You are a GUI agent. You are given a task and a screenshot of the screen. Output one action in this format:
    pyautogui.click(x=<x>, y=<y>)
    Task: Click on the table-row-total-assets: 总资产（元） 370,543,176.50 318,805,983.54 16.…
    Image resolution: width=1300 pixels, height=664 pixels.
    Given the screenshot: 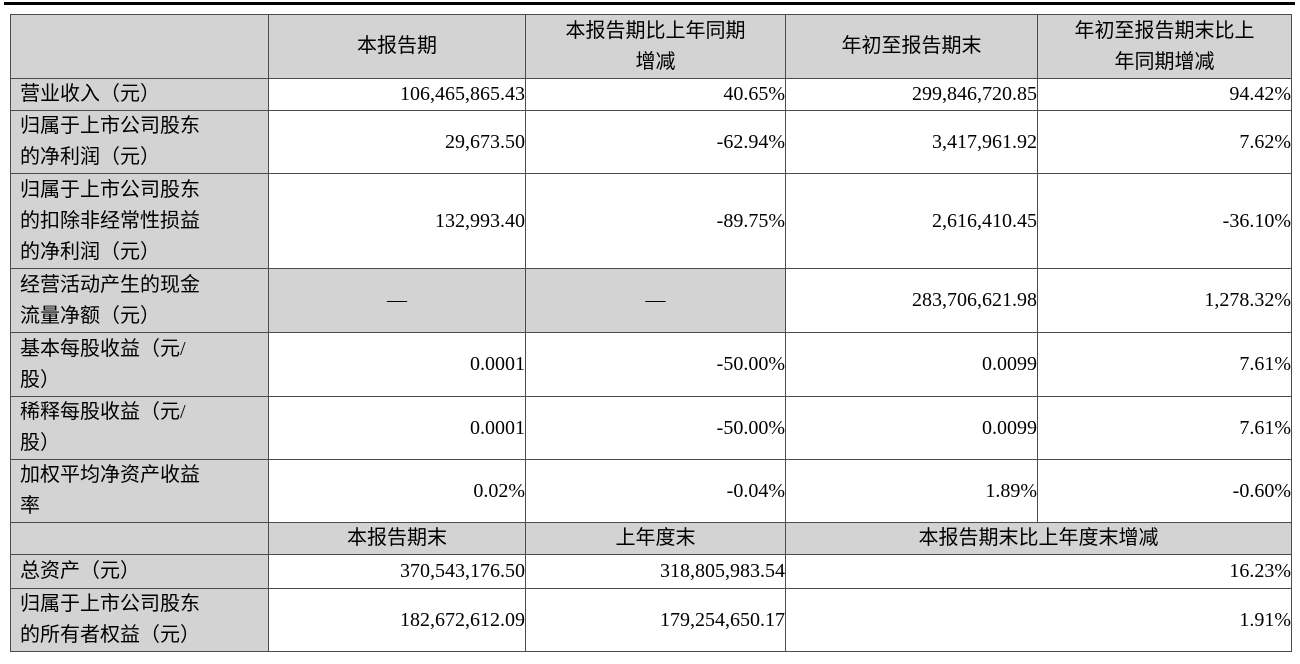 What is the action you would take?
    pyautogui.click(x=651, y=571)
    